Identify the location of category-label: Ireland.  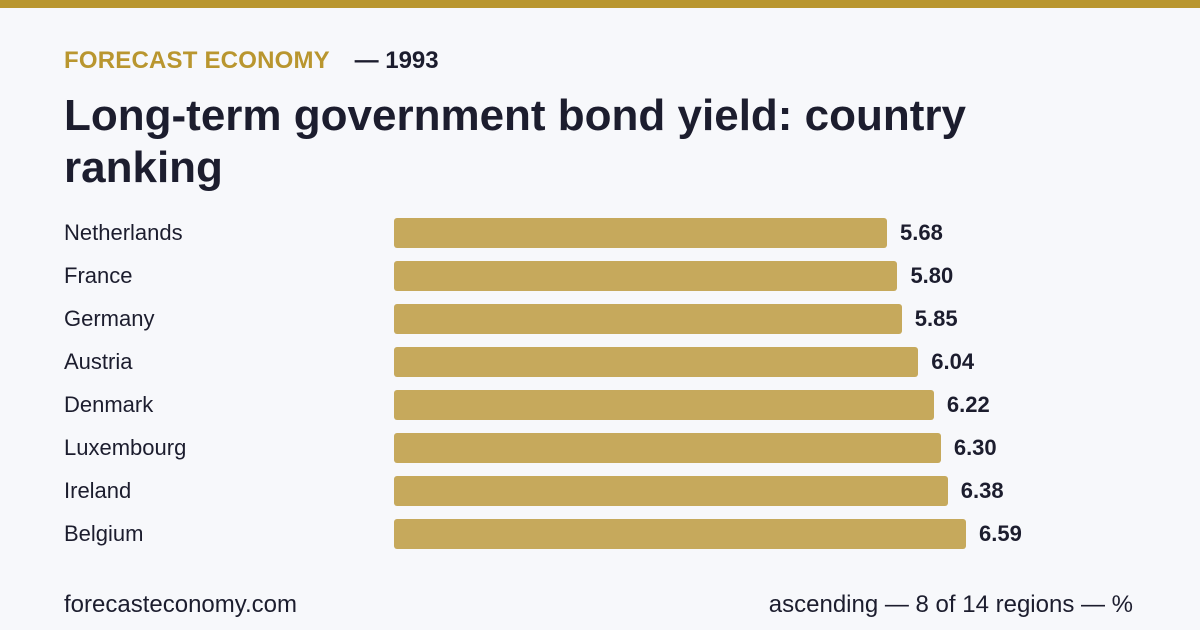
(98, 490).